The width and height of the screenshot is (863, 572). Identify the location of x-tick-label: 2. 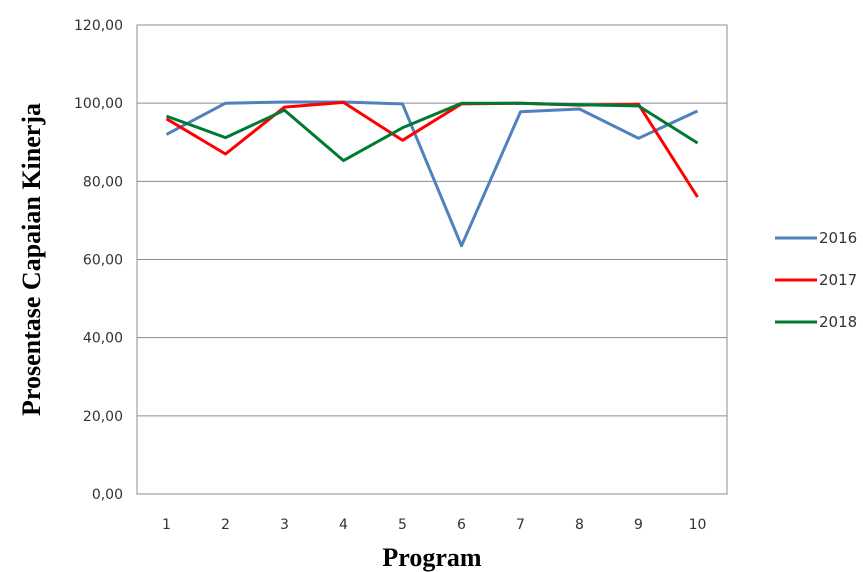
(225, 525).